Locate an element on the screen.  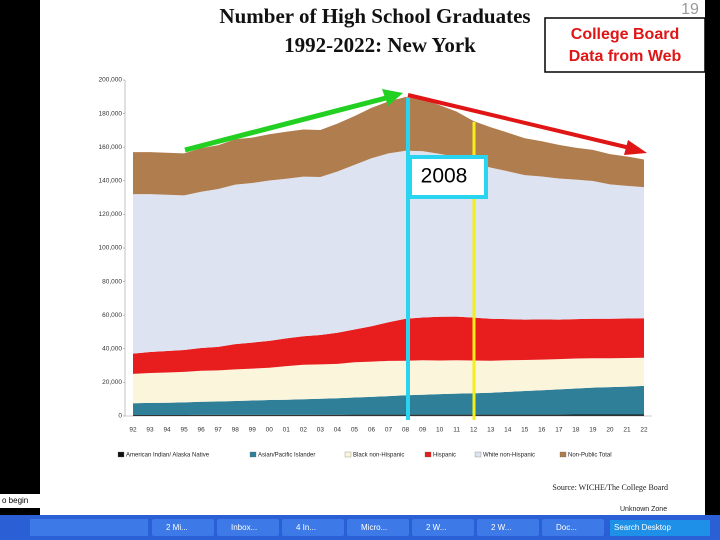
y-tick-label: 20,000 is located at coordinates (112, 382).